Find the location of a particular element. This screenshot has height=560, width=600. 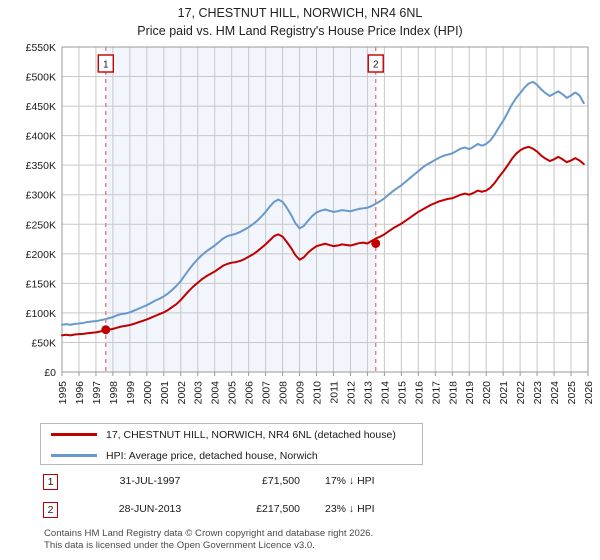

y-axis-tick-label: £150K is located at coordinates (41, 284).